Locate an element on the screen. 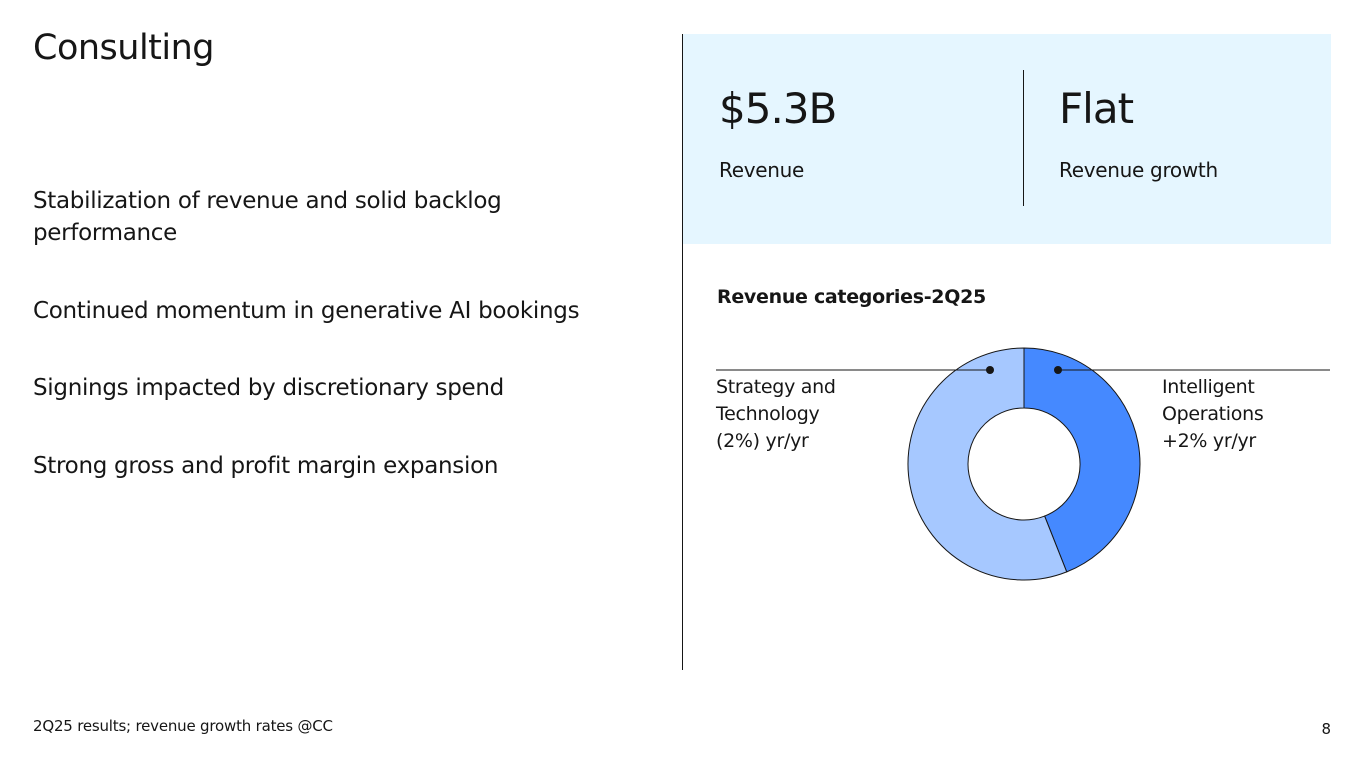  slice-label-strategy-technology: Strategy and Technology (2%) yr/yr is located at coordinates (776, 414).